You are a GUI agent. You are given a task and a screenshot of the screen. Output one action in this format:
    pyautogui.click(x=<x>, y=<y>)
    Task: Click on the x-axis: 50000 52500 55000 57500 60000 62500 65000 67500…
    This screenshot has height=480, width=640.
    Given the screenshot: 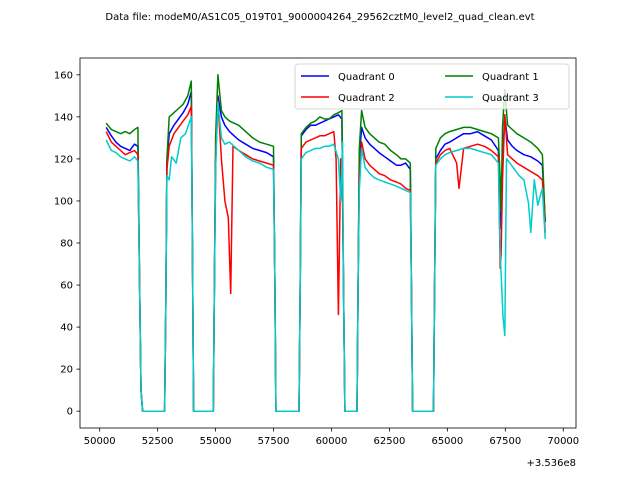 What is the action you would take?
    pyautogui.click(x=331, y=437)
    